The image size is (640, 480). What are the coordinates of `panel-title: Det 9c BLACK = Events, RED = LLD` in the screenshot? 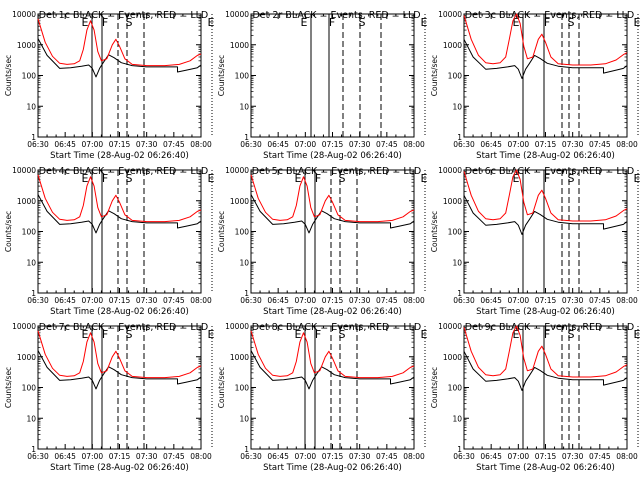 It's located at (549, 327).